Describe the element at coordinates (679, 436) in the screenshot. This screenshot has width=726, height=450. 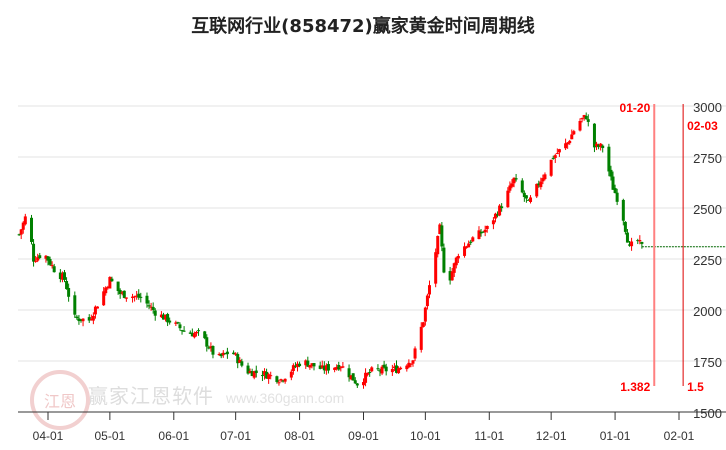
I see `x-tick-label: 02-01` at that location.